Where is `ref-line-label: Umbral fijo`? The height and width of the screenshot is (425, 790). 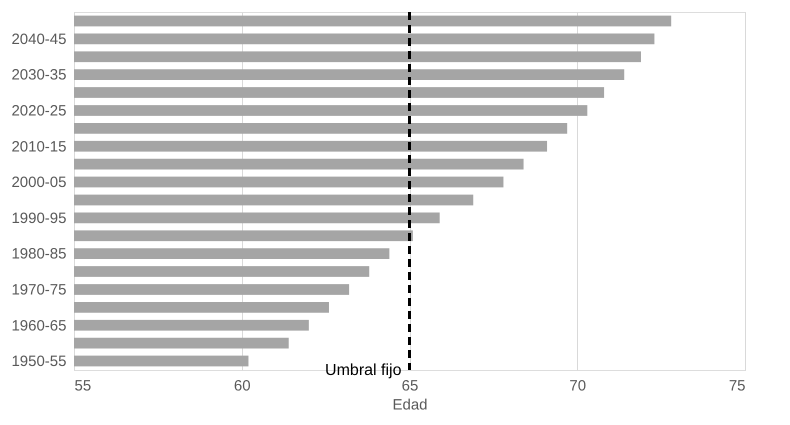 ref-line-label: Umbral fijo is located at coordinates (363, 370).